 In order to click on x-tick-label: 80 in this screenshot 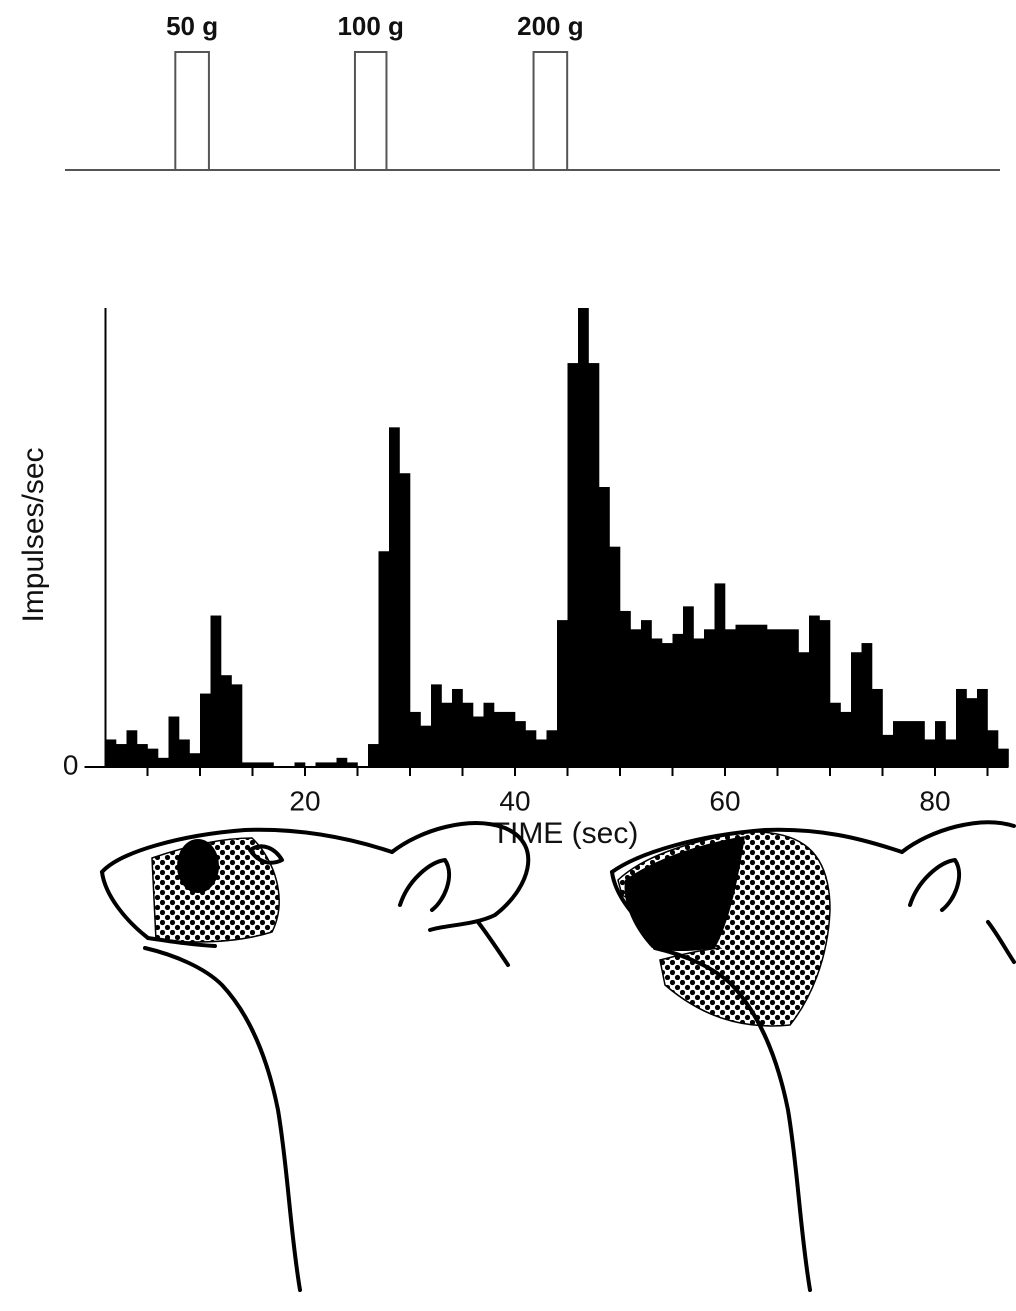, I will do `click(934, 800)`.